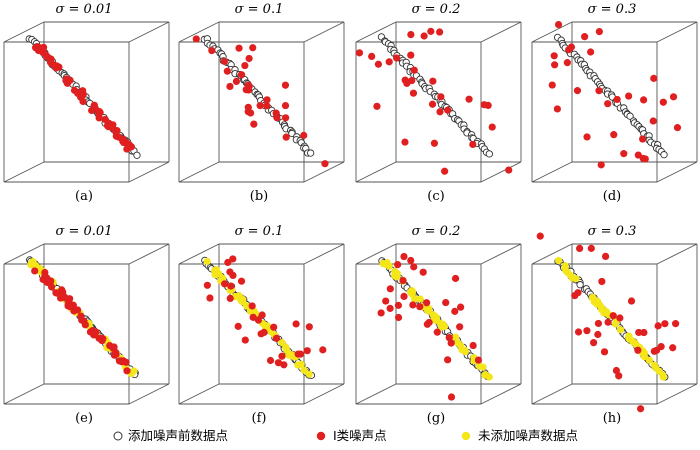  I want to click on panel-b: σ = 0.1 (b), so click(261, 103).